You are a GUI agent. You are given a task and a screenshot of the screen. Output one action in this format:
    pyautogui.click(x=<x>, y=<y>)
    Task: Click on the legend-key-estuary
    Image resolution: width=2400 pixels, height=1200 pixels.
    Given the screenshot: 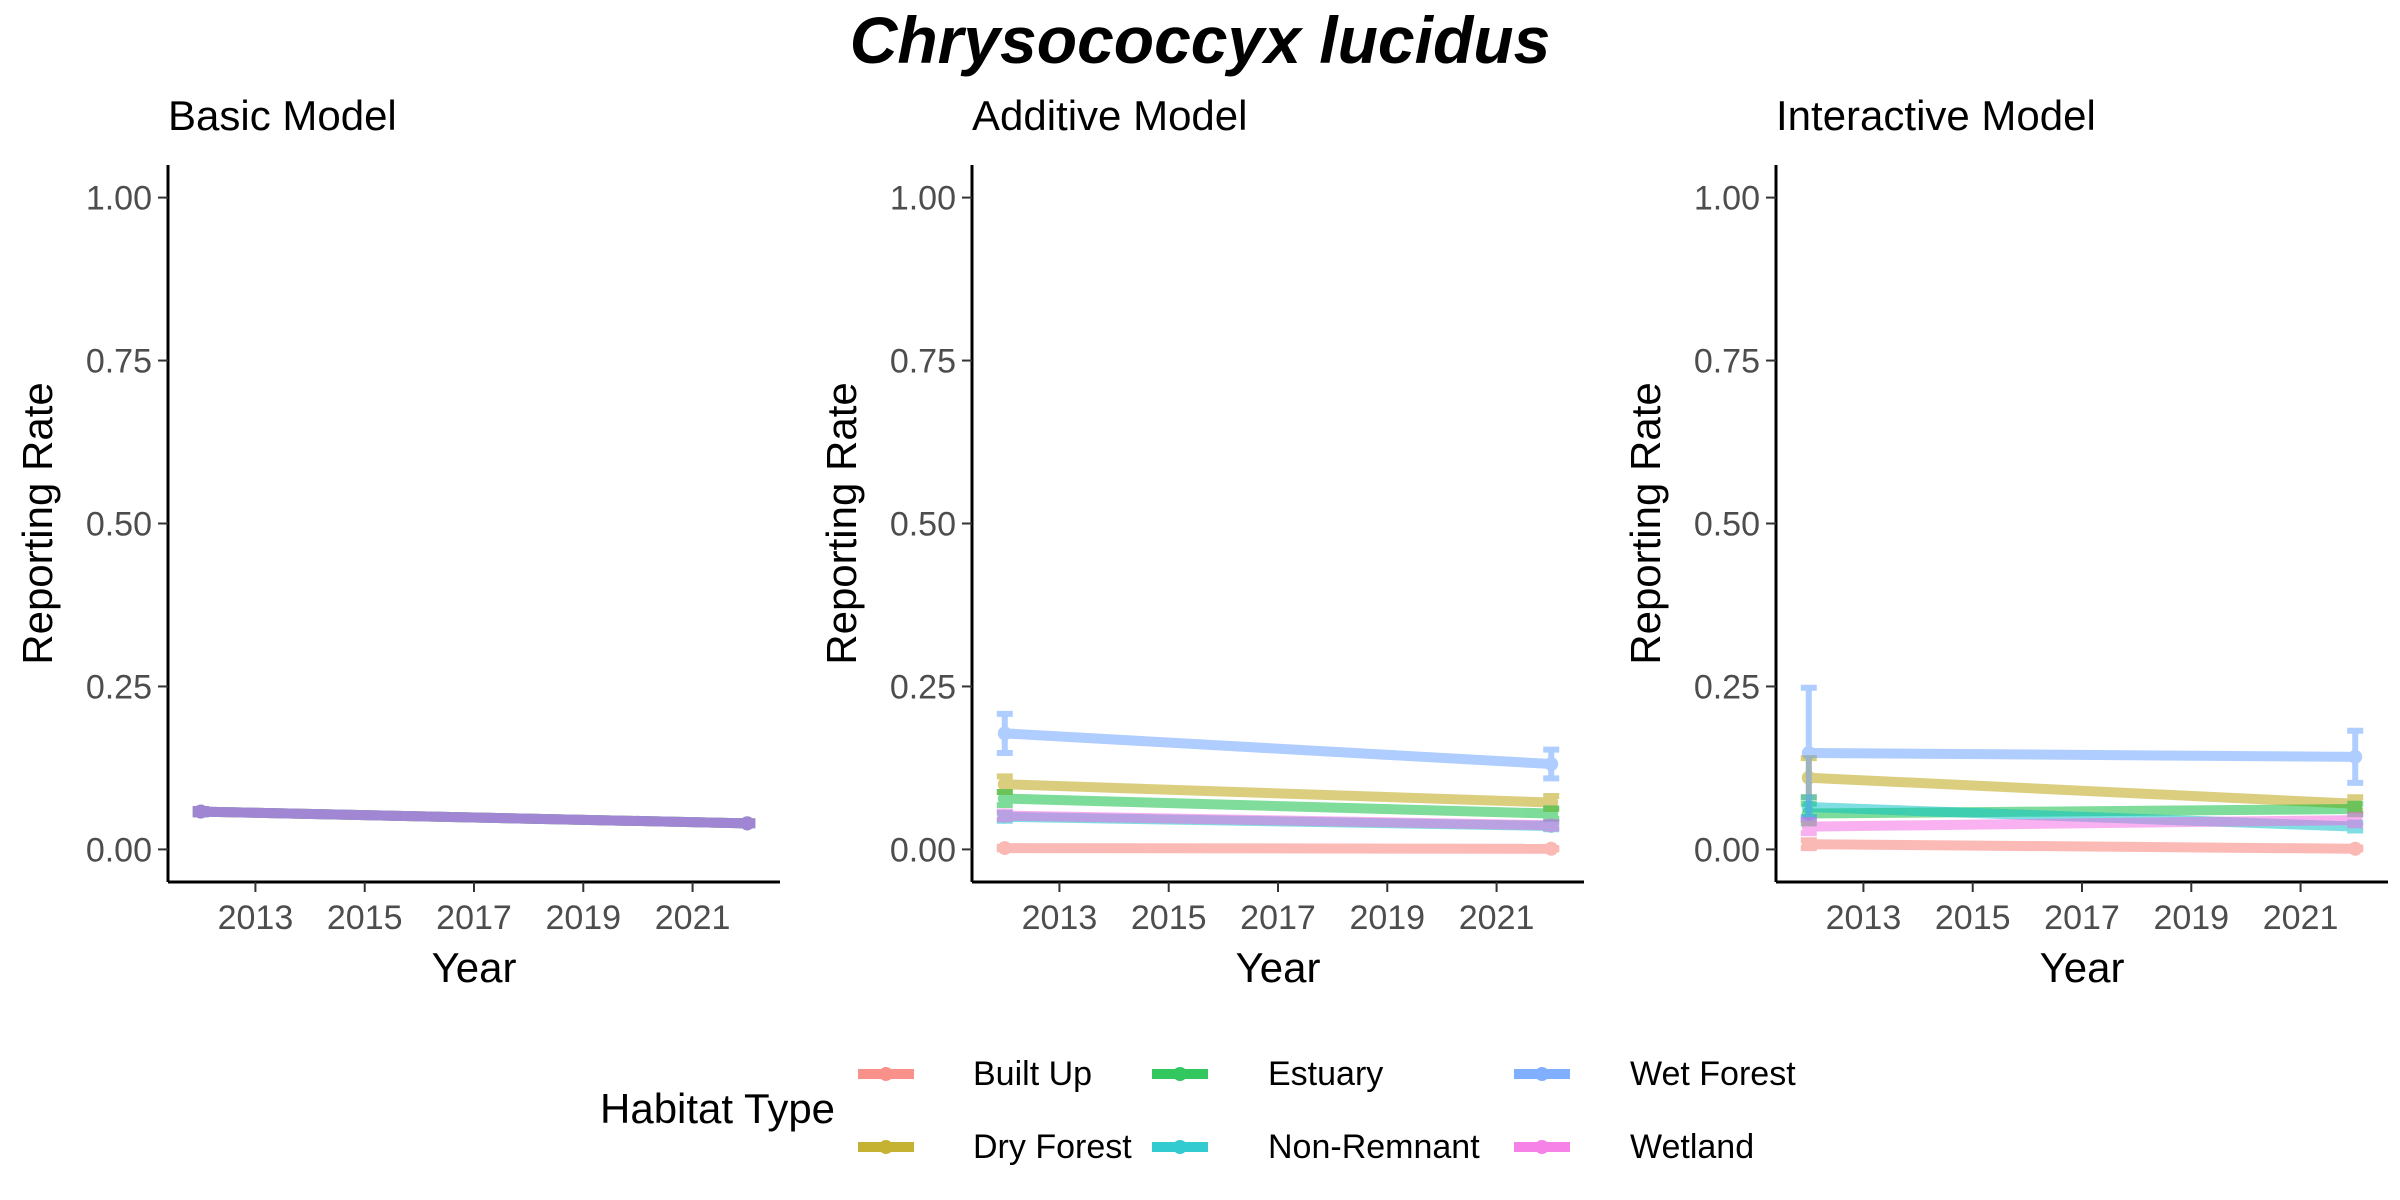 What is the action you would take?
    pyautogui.click(x=1180, y=1074)
    